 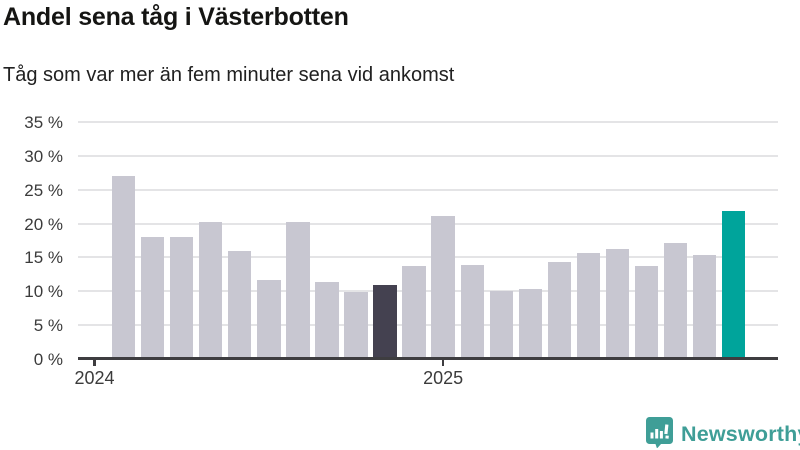 What do you see at coordinates (733, 285) in the screenshot?
I see `bar-highlight-current` at bounding box center [733, 285].